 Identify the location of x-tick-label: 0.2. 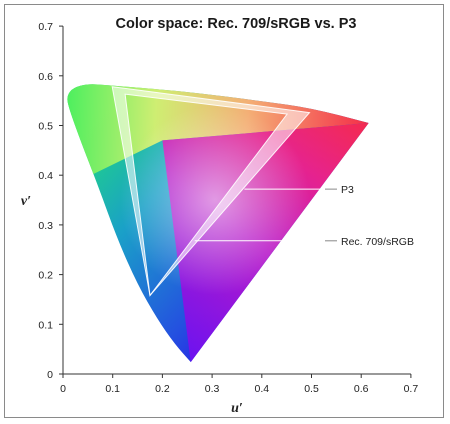
(162, 389).